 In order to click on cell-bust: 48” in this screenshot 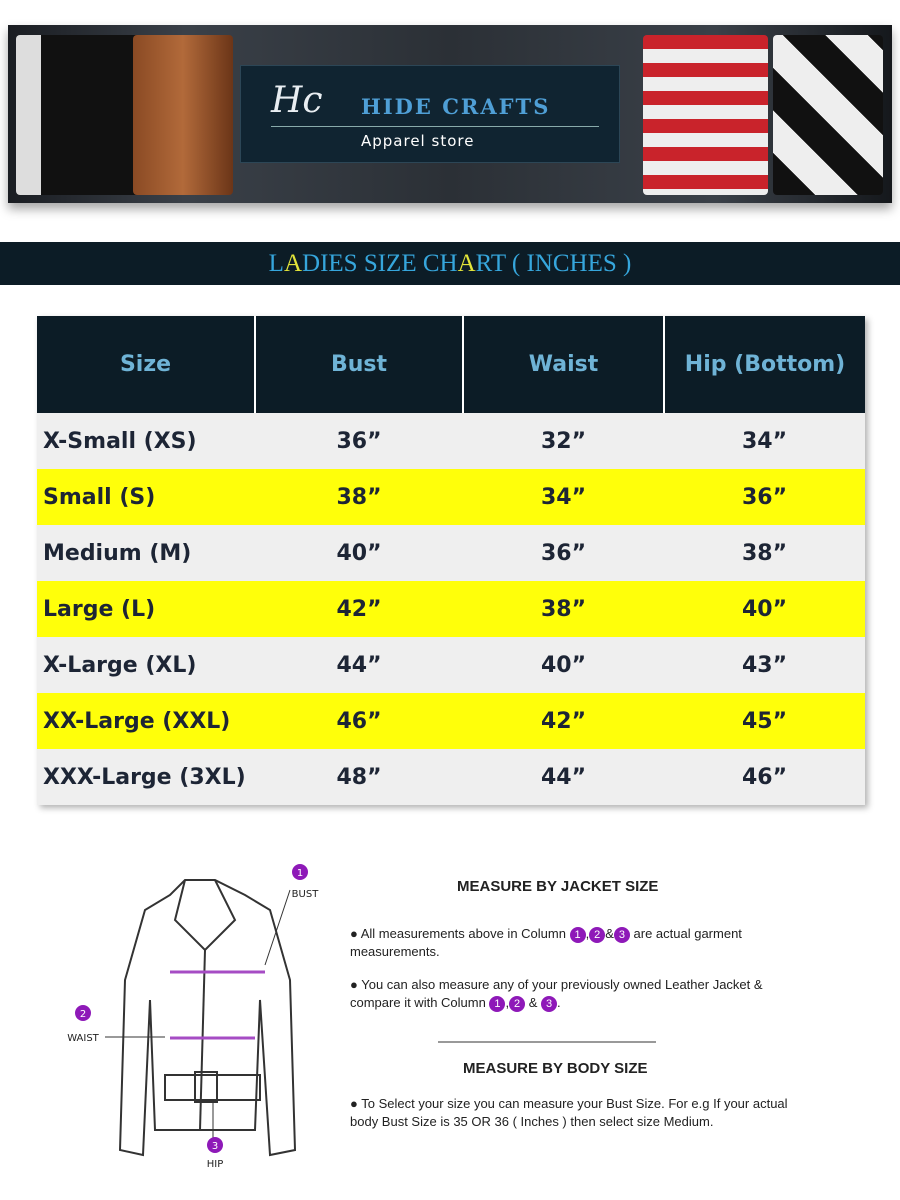, I will do `click(359, 777)`.